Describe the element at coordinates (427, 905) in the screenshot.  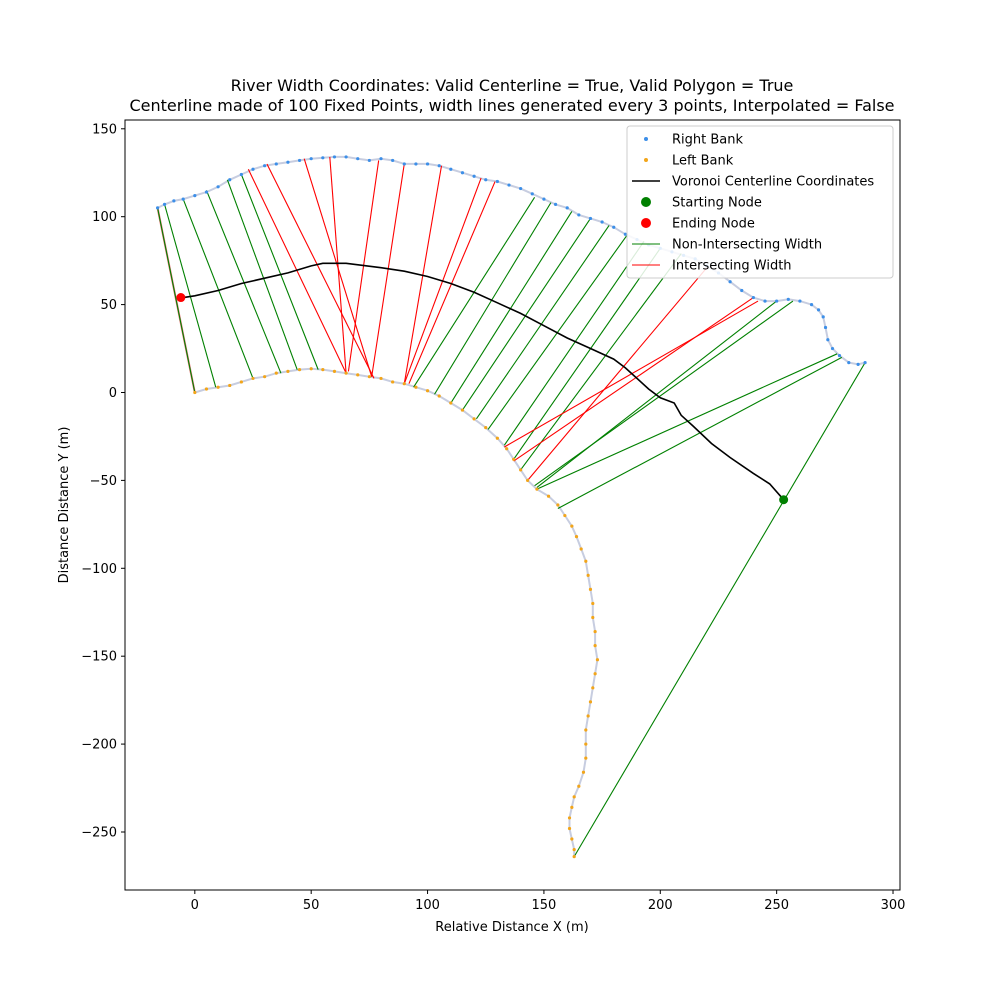
I see `x-tick-label: 100` at that location.